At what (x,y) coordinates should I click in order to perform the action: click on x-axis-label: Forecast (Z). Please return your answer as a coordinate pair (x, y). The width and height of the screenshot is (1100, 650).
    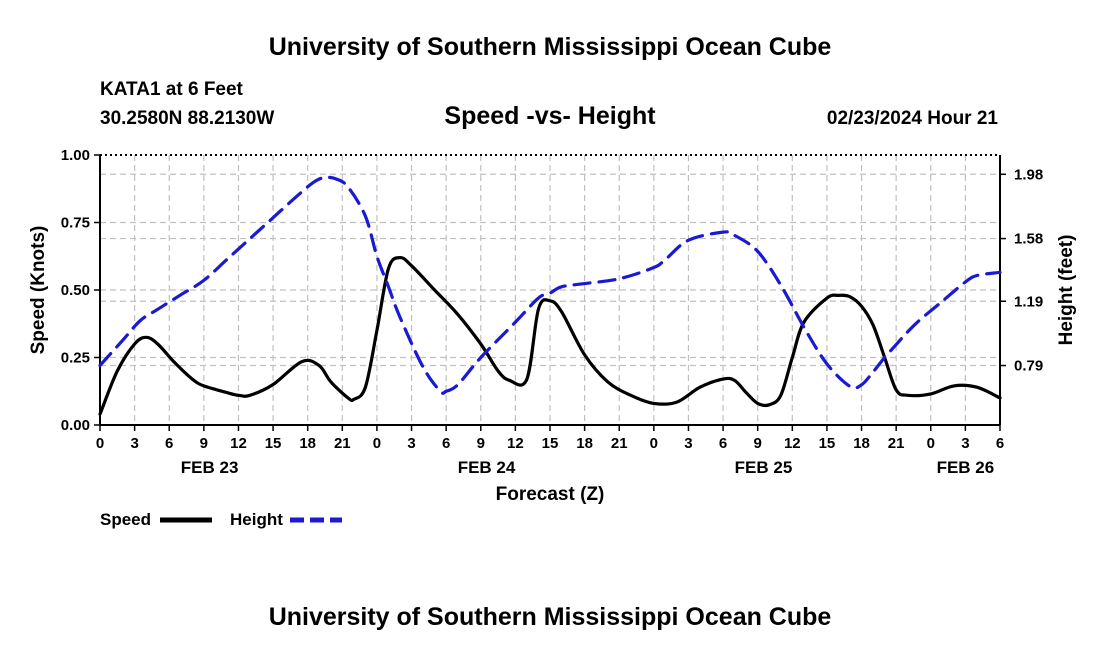
    Looking at the image, I should click on (550, 494).